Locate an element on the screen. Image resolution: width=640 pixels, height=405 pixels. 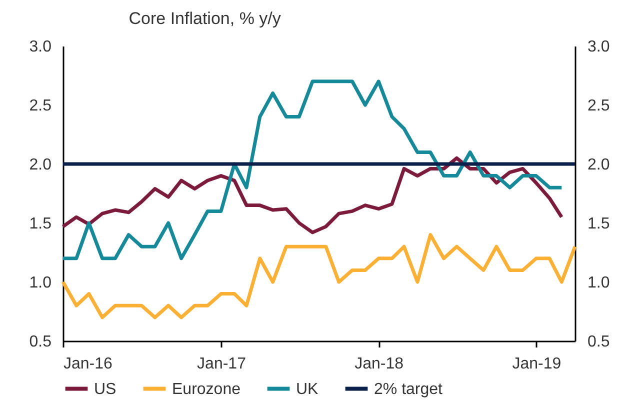
chart-title: Core Inflation, % y/y is located at coordinates (205, 18).